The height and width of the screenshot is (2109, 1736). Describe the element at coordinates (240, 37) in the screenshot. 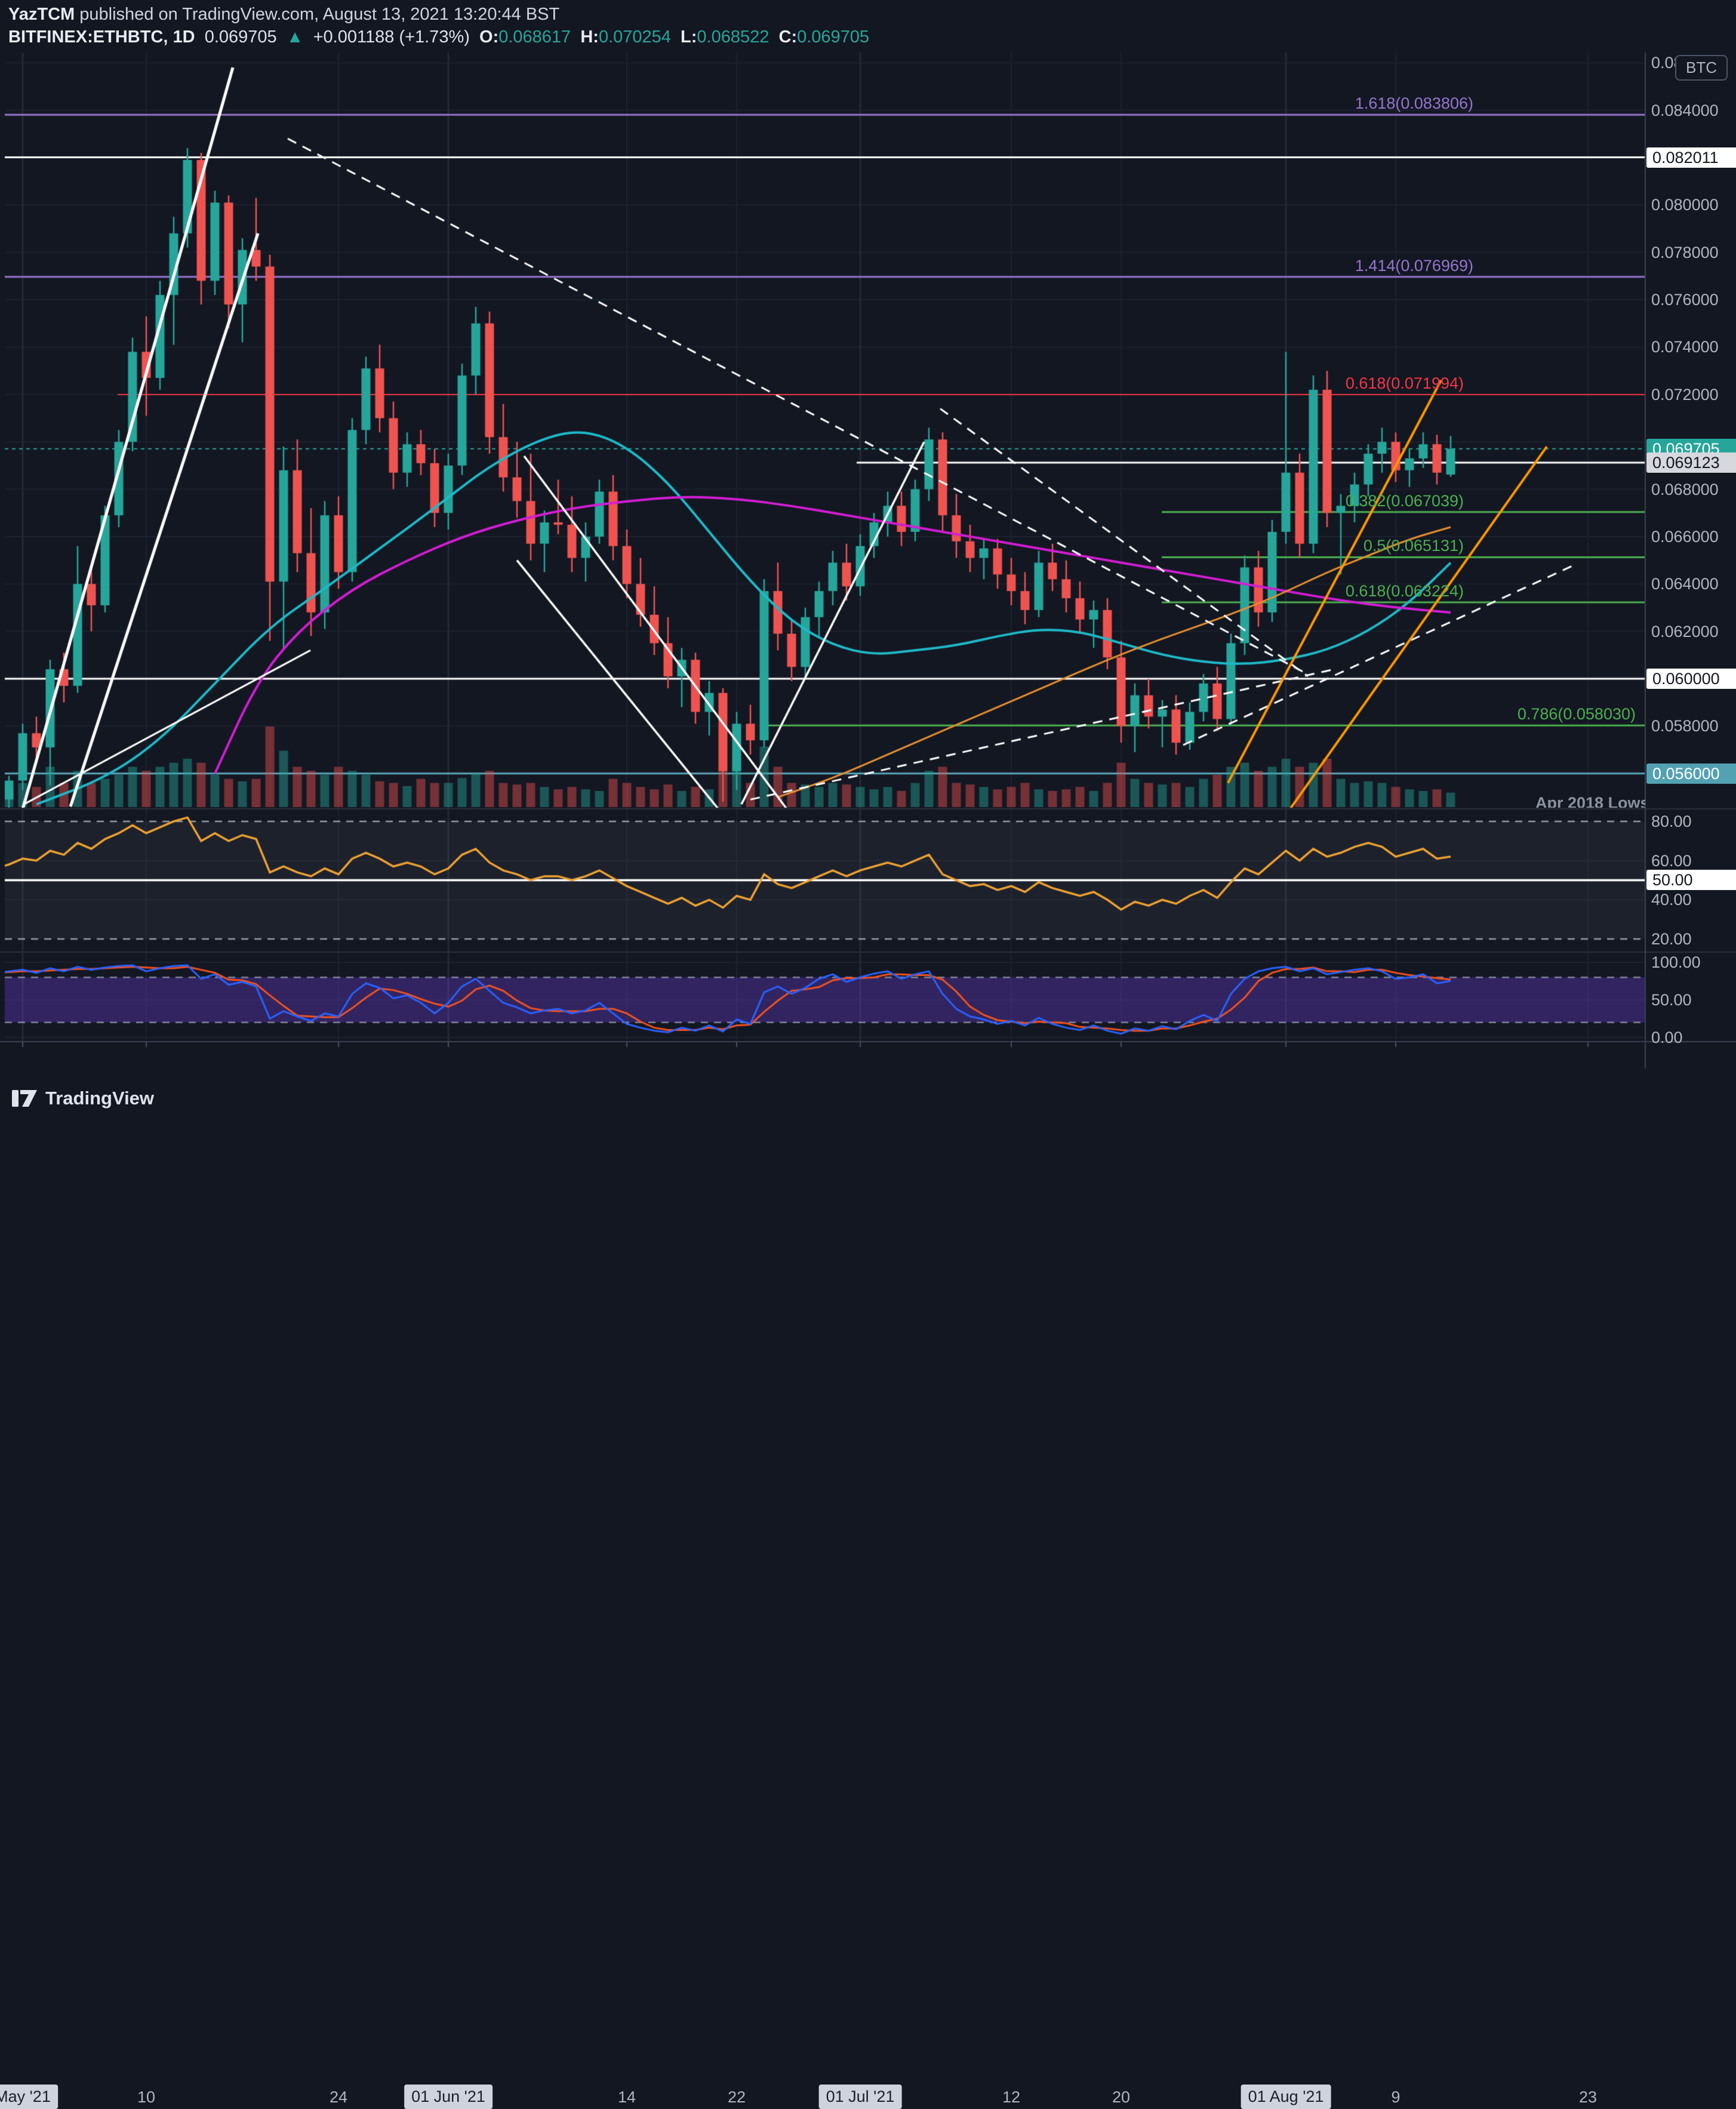

I see `last-price: 0.069705` at that location.